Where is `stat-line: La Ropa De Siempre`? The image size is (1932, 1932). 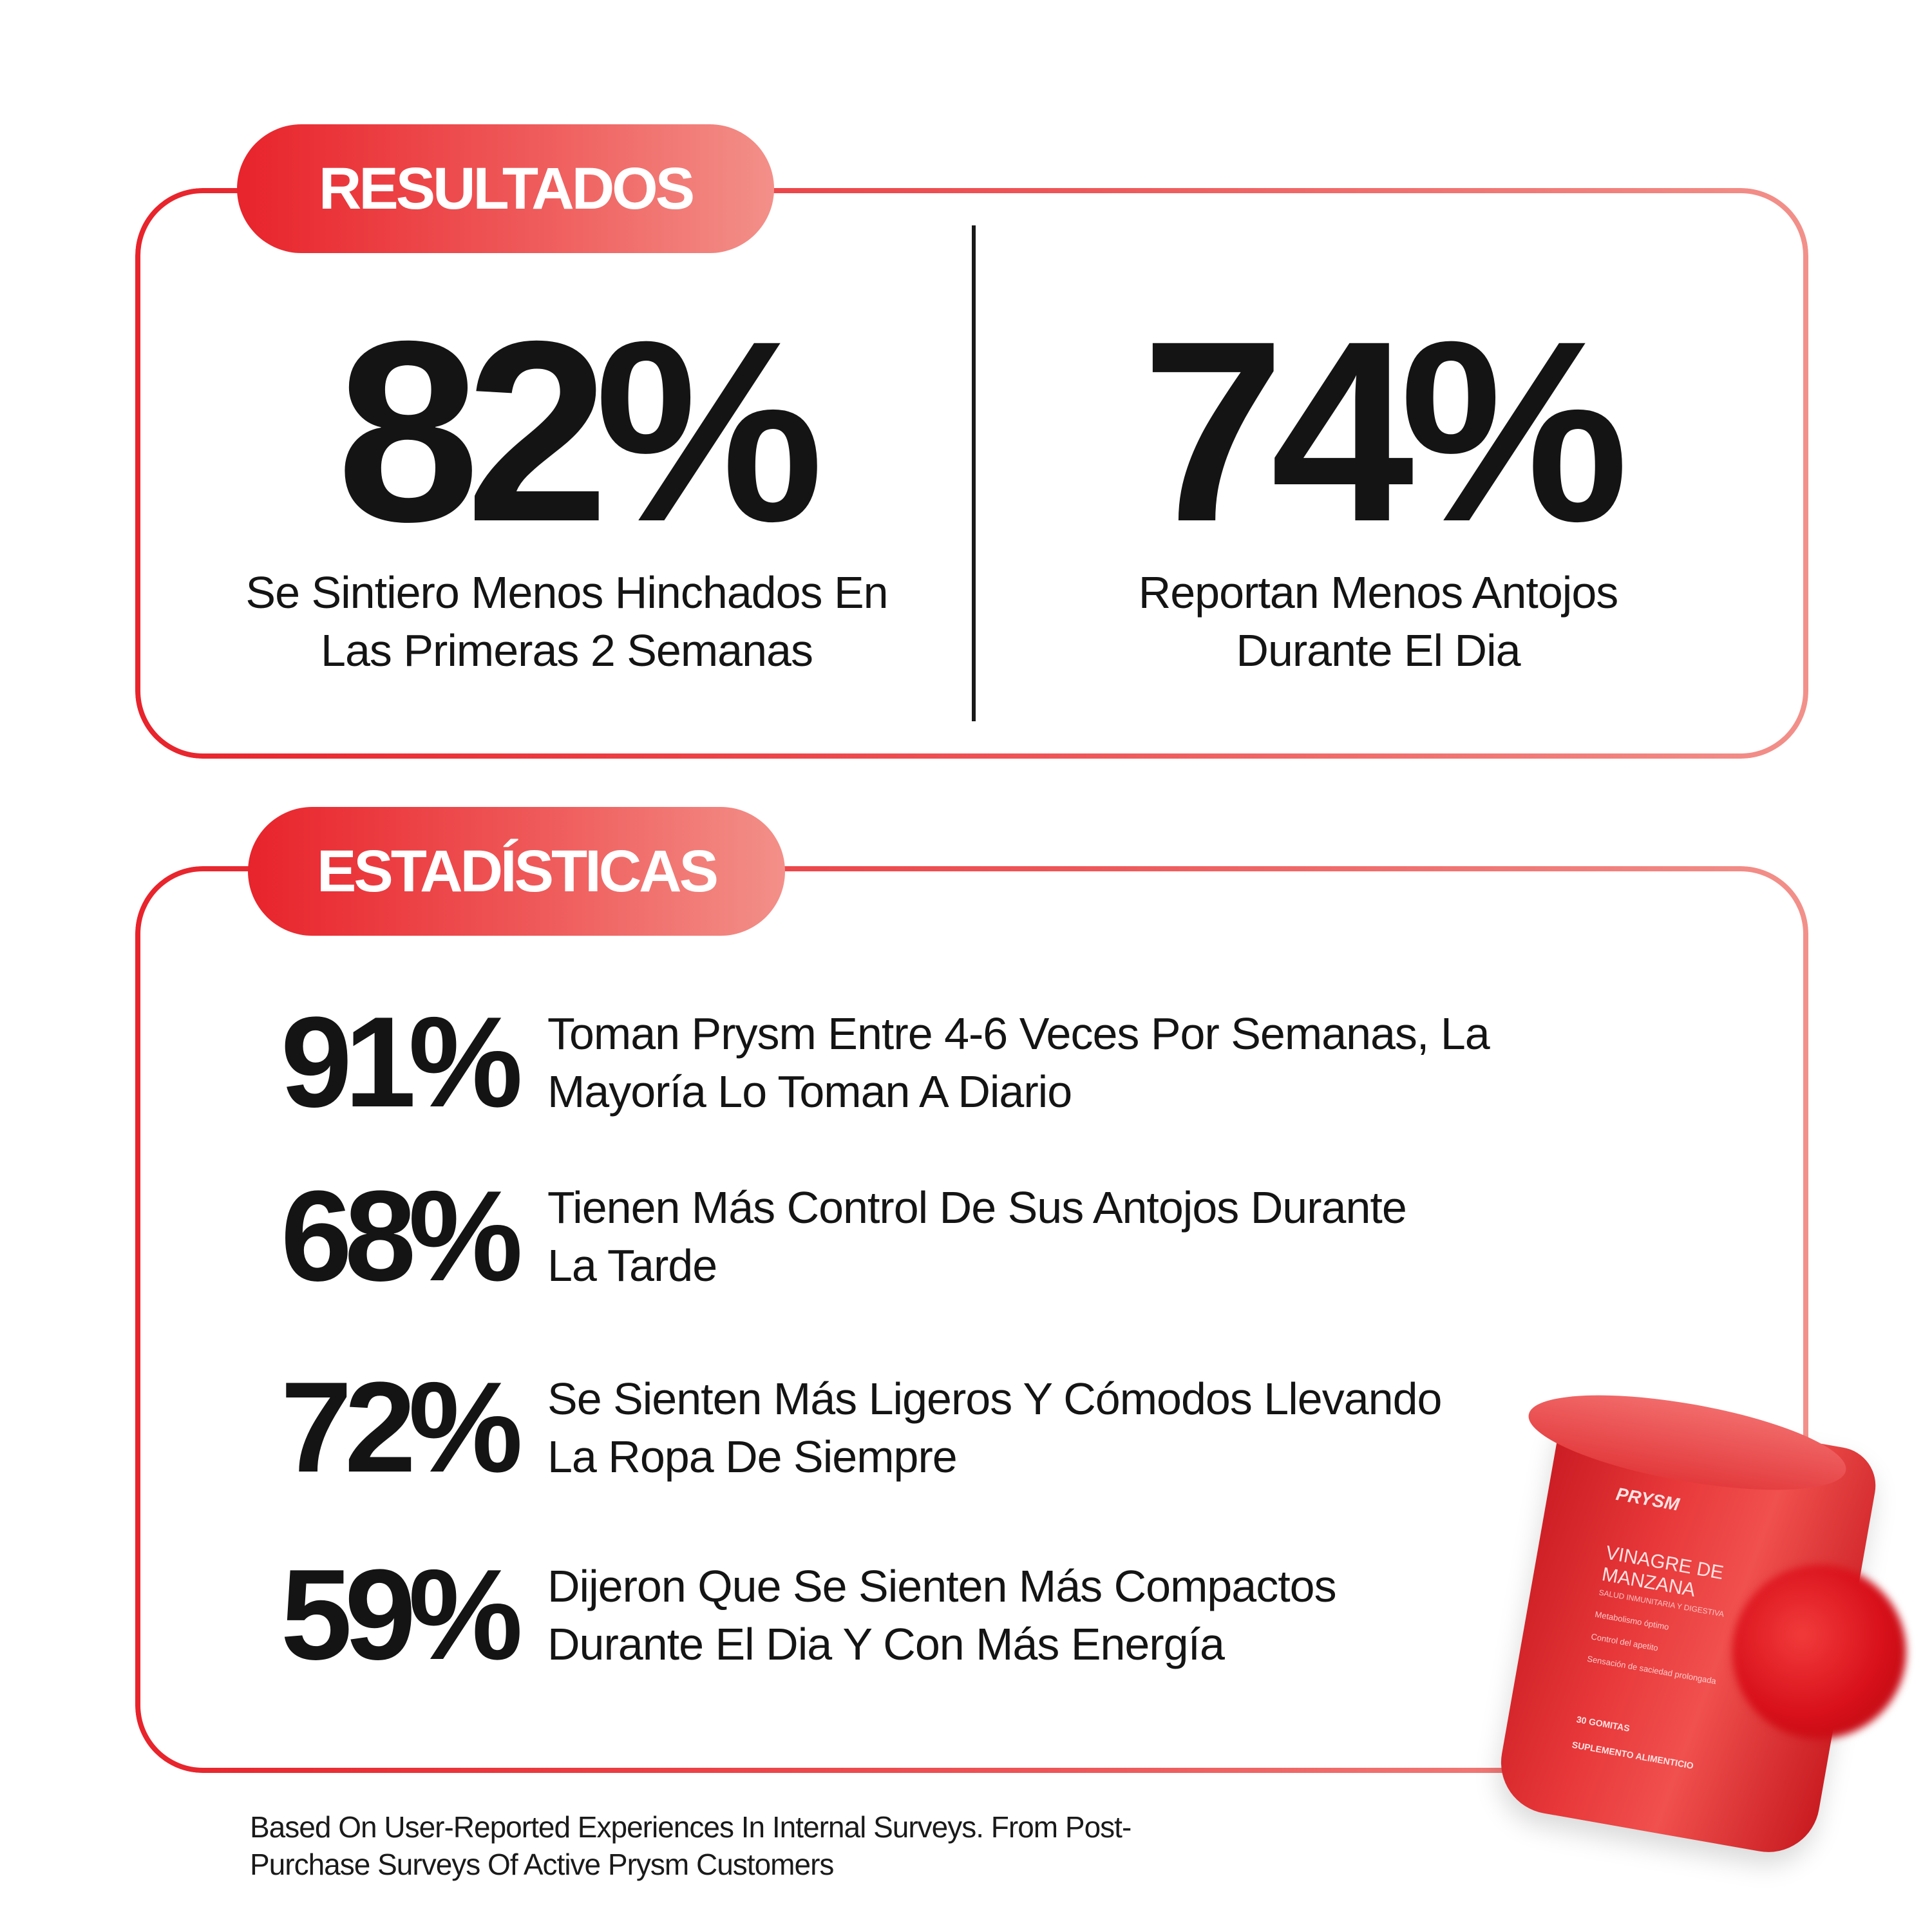
stat-line: La Ropa De Siempre is located at coordinates (752, 1457).